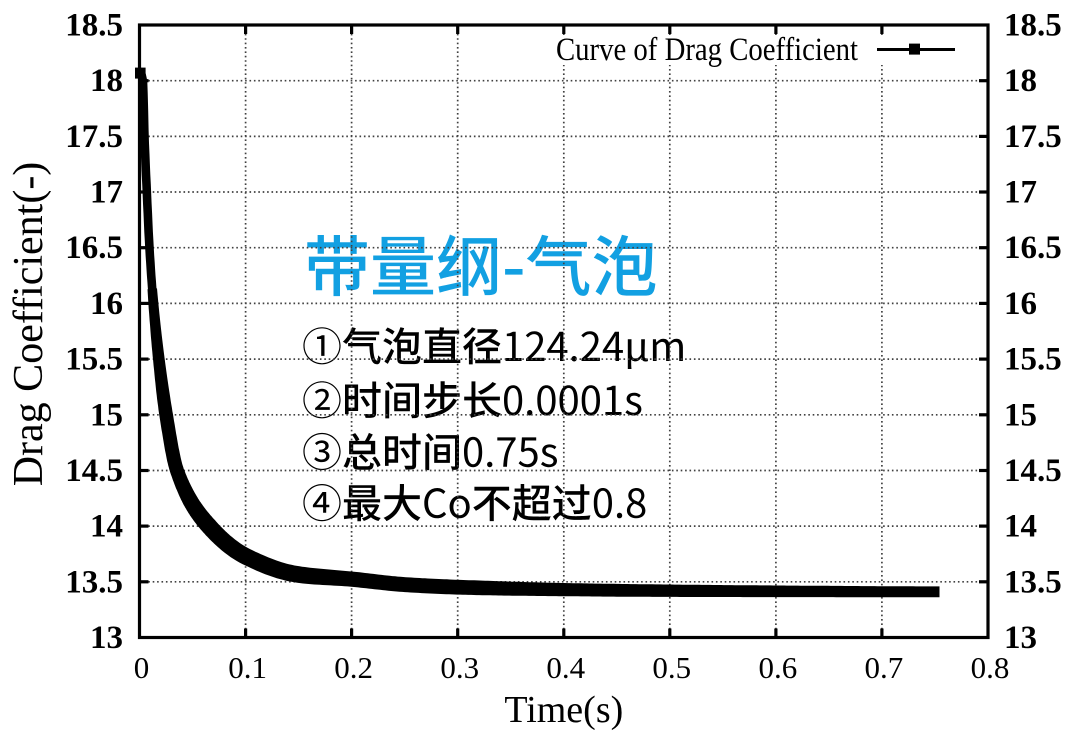 Image resolution: width=1089 pixels, height=746 pixels. Describe the element at coordinates (671, 667) in the screenshot. I see `svg-text: 0.5` at that location.